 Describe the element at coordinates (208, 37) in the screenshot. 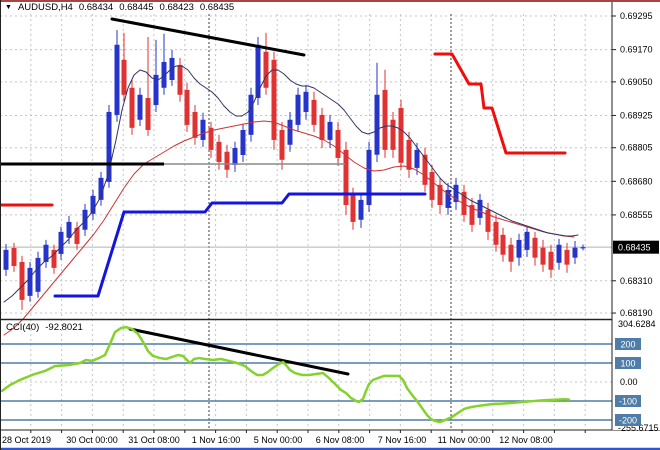

I see `trendline-main` at that location.